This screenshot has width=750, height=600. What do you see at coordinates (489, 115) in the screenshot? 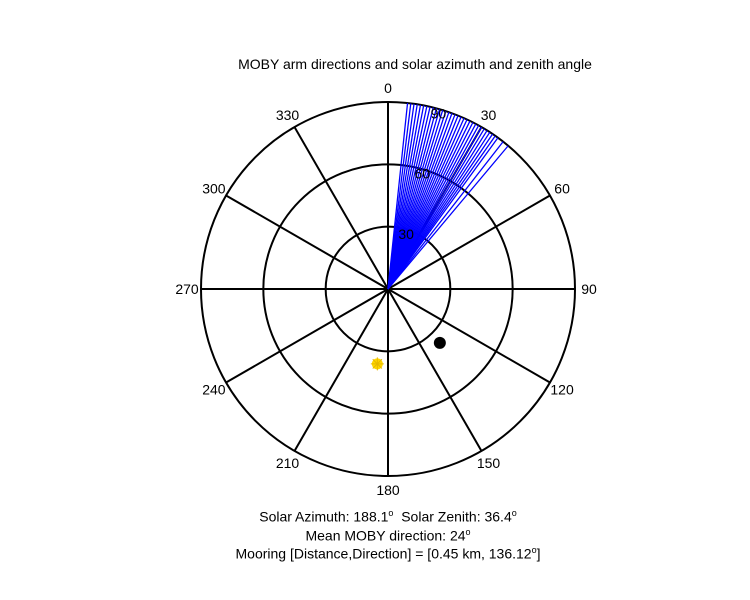
I see `angle-tick-label-30: 30` at bounding box center [489, 115].